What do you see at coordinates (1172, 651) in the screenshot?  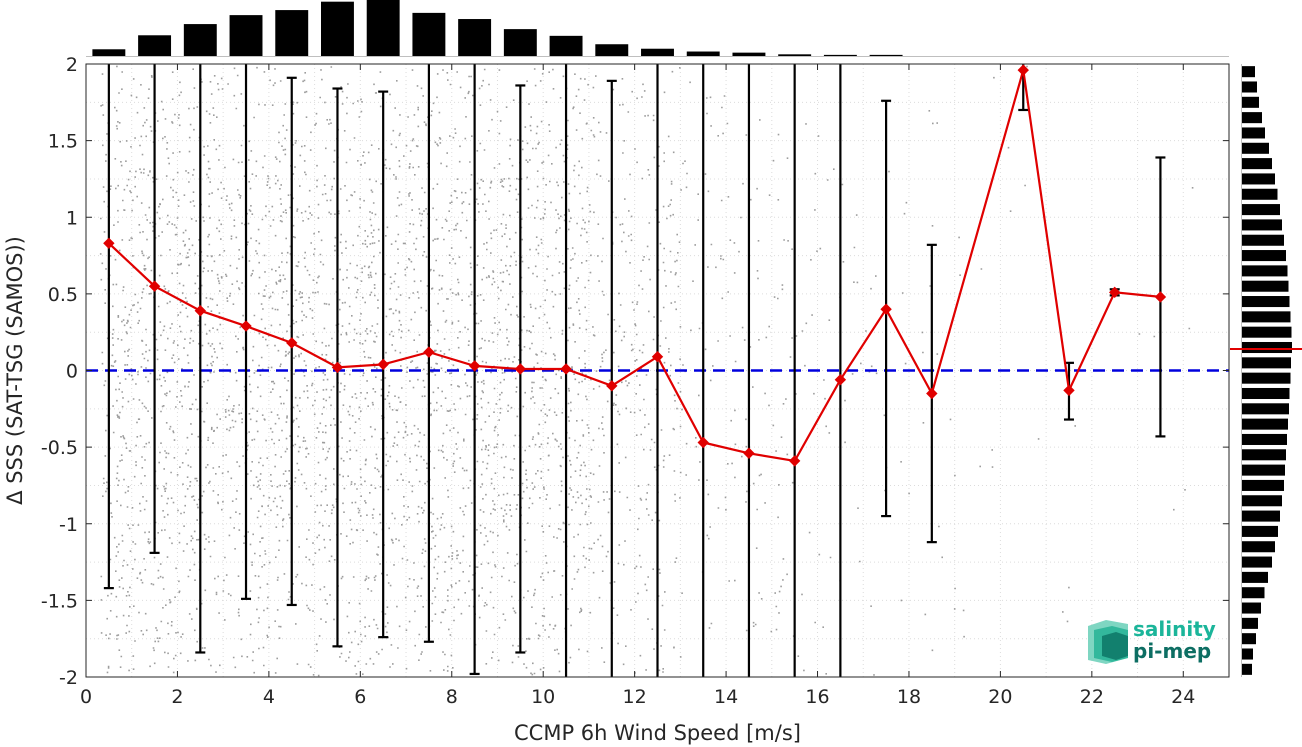 I see `logo-line2: pi-mep` at bounding box center [1172, 651].